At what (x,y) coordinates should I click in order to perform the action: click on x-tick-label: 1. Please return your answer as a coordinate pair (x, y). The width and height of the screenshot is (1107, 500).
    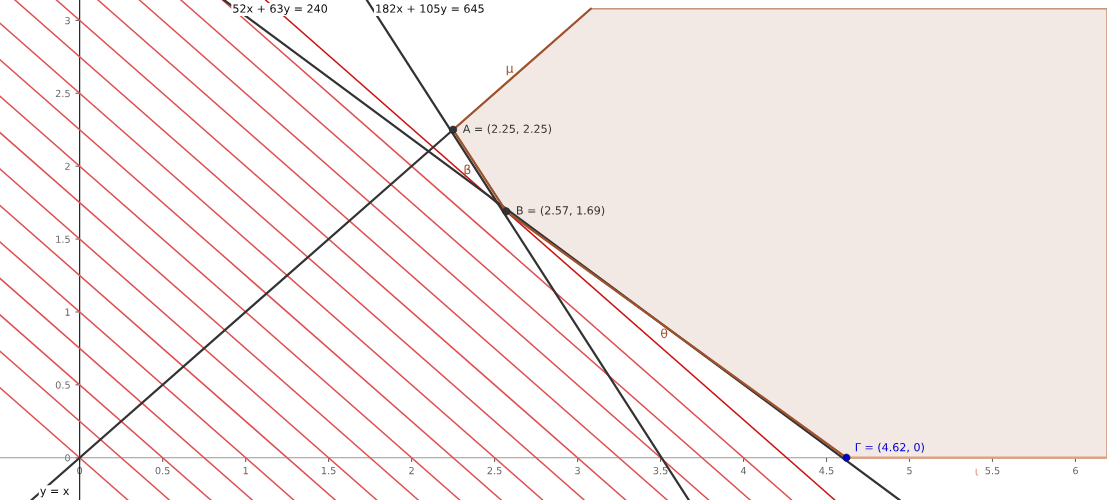
    Looking at the image, I should click on (245, 471).